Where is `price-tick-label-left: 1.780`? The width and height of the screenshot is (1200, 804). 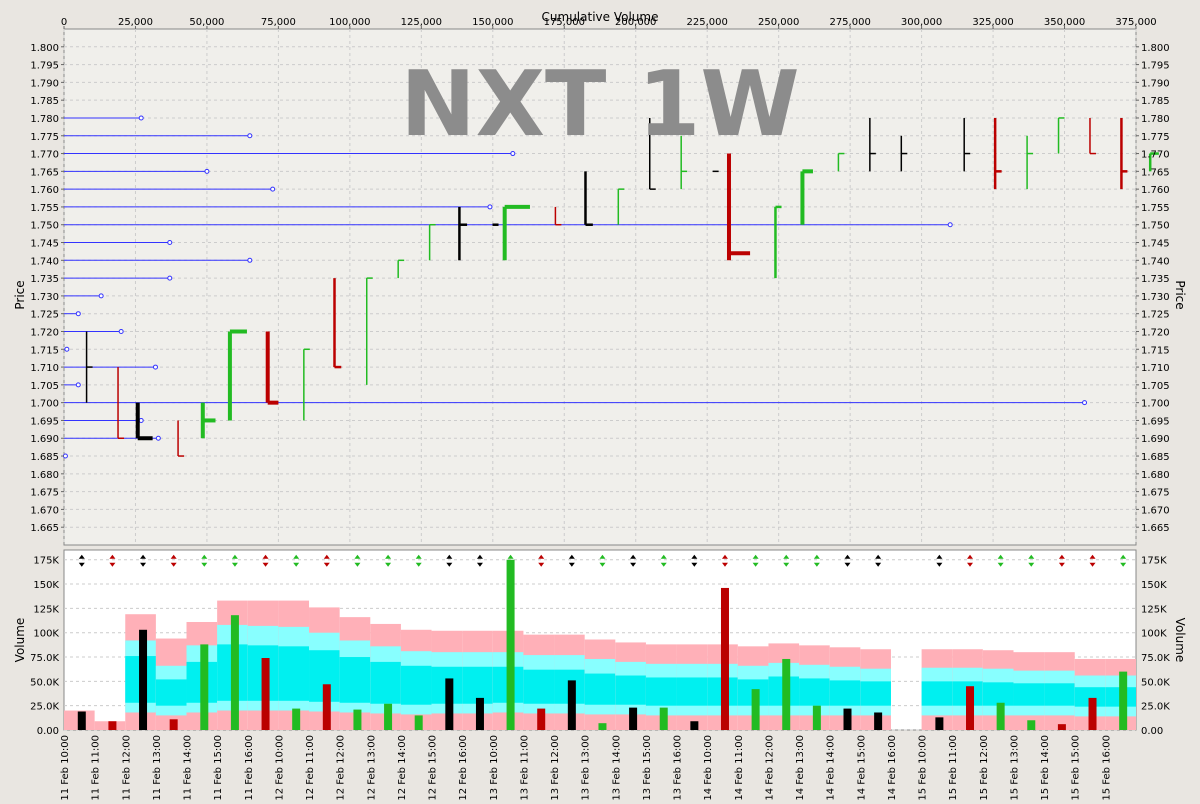 price-tick-label-left: 1.780 is located at coordinates (44, 119).